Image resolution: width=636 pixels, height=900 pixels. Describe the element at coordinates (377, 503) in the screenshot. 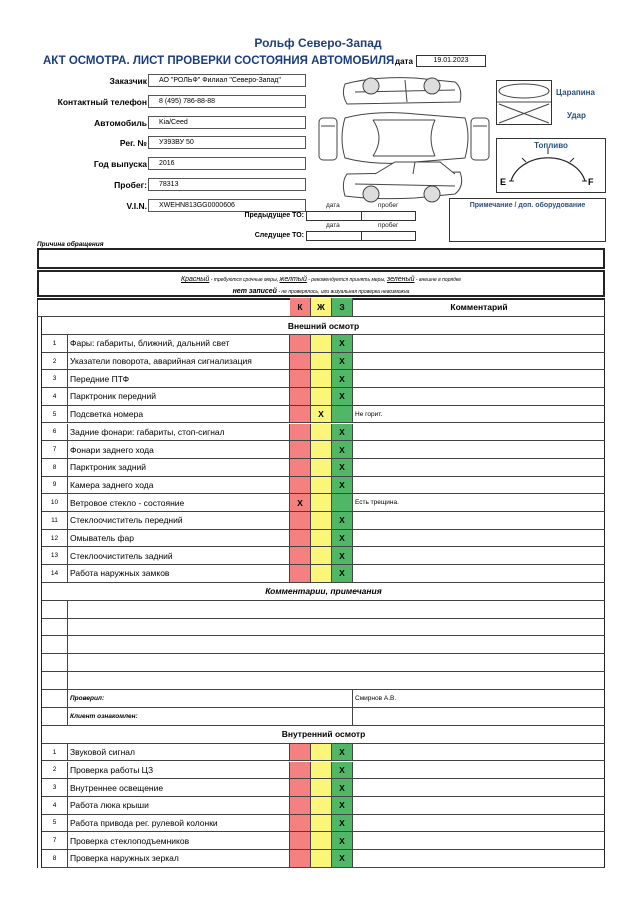

I see `row-comment: Есть трещина.` at that location.